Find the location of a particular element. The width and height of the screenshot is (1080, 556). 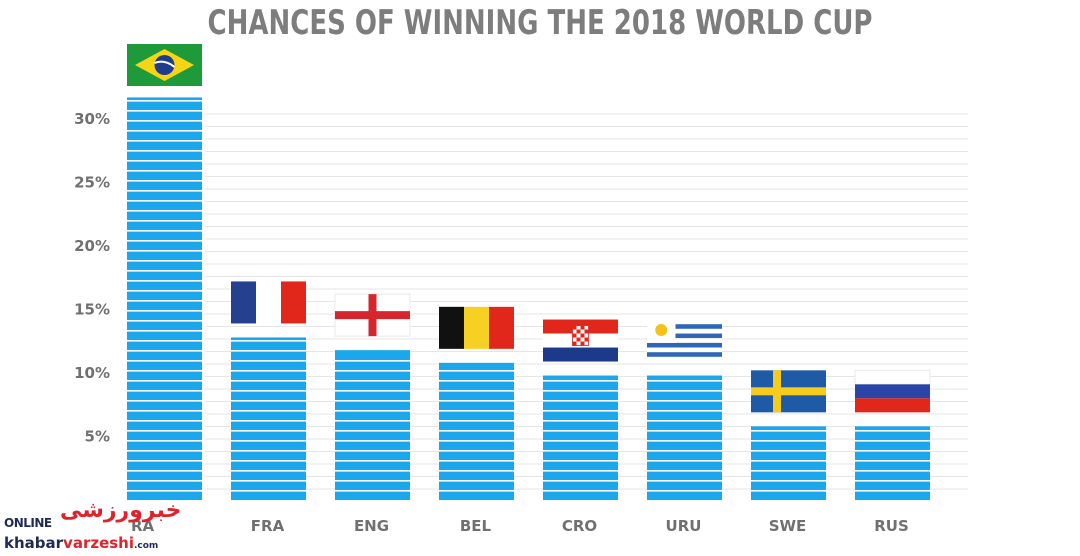

category-label: FRA is located at coordinates (268, 526).